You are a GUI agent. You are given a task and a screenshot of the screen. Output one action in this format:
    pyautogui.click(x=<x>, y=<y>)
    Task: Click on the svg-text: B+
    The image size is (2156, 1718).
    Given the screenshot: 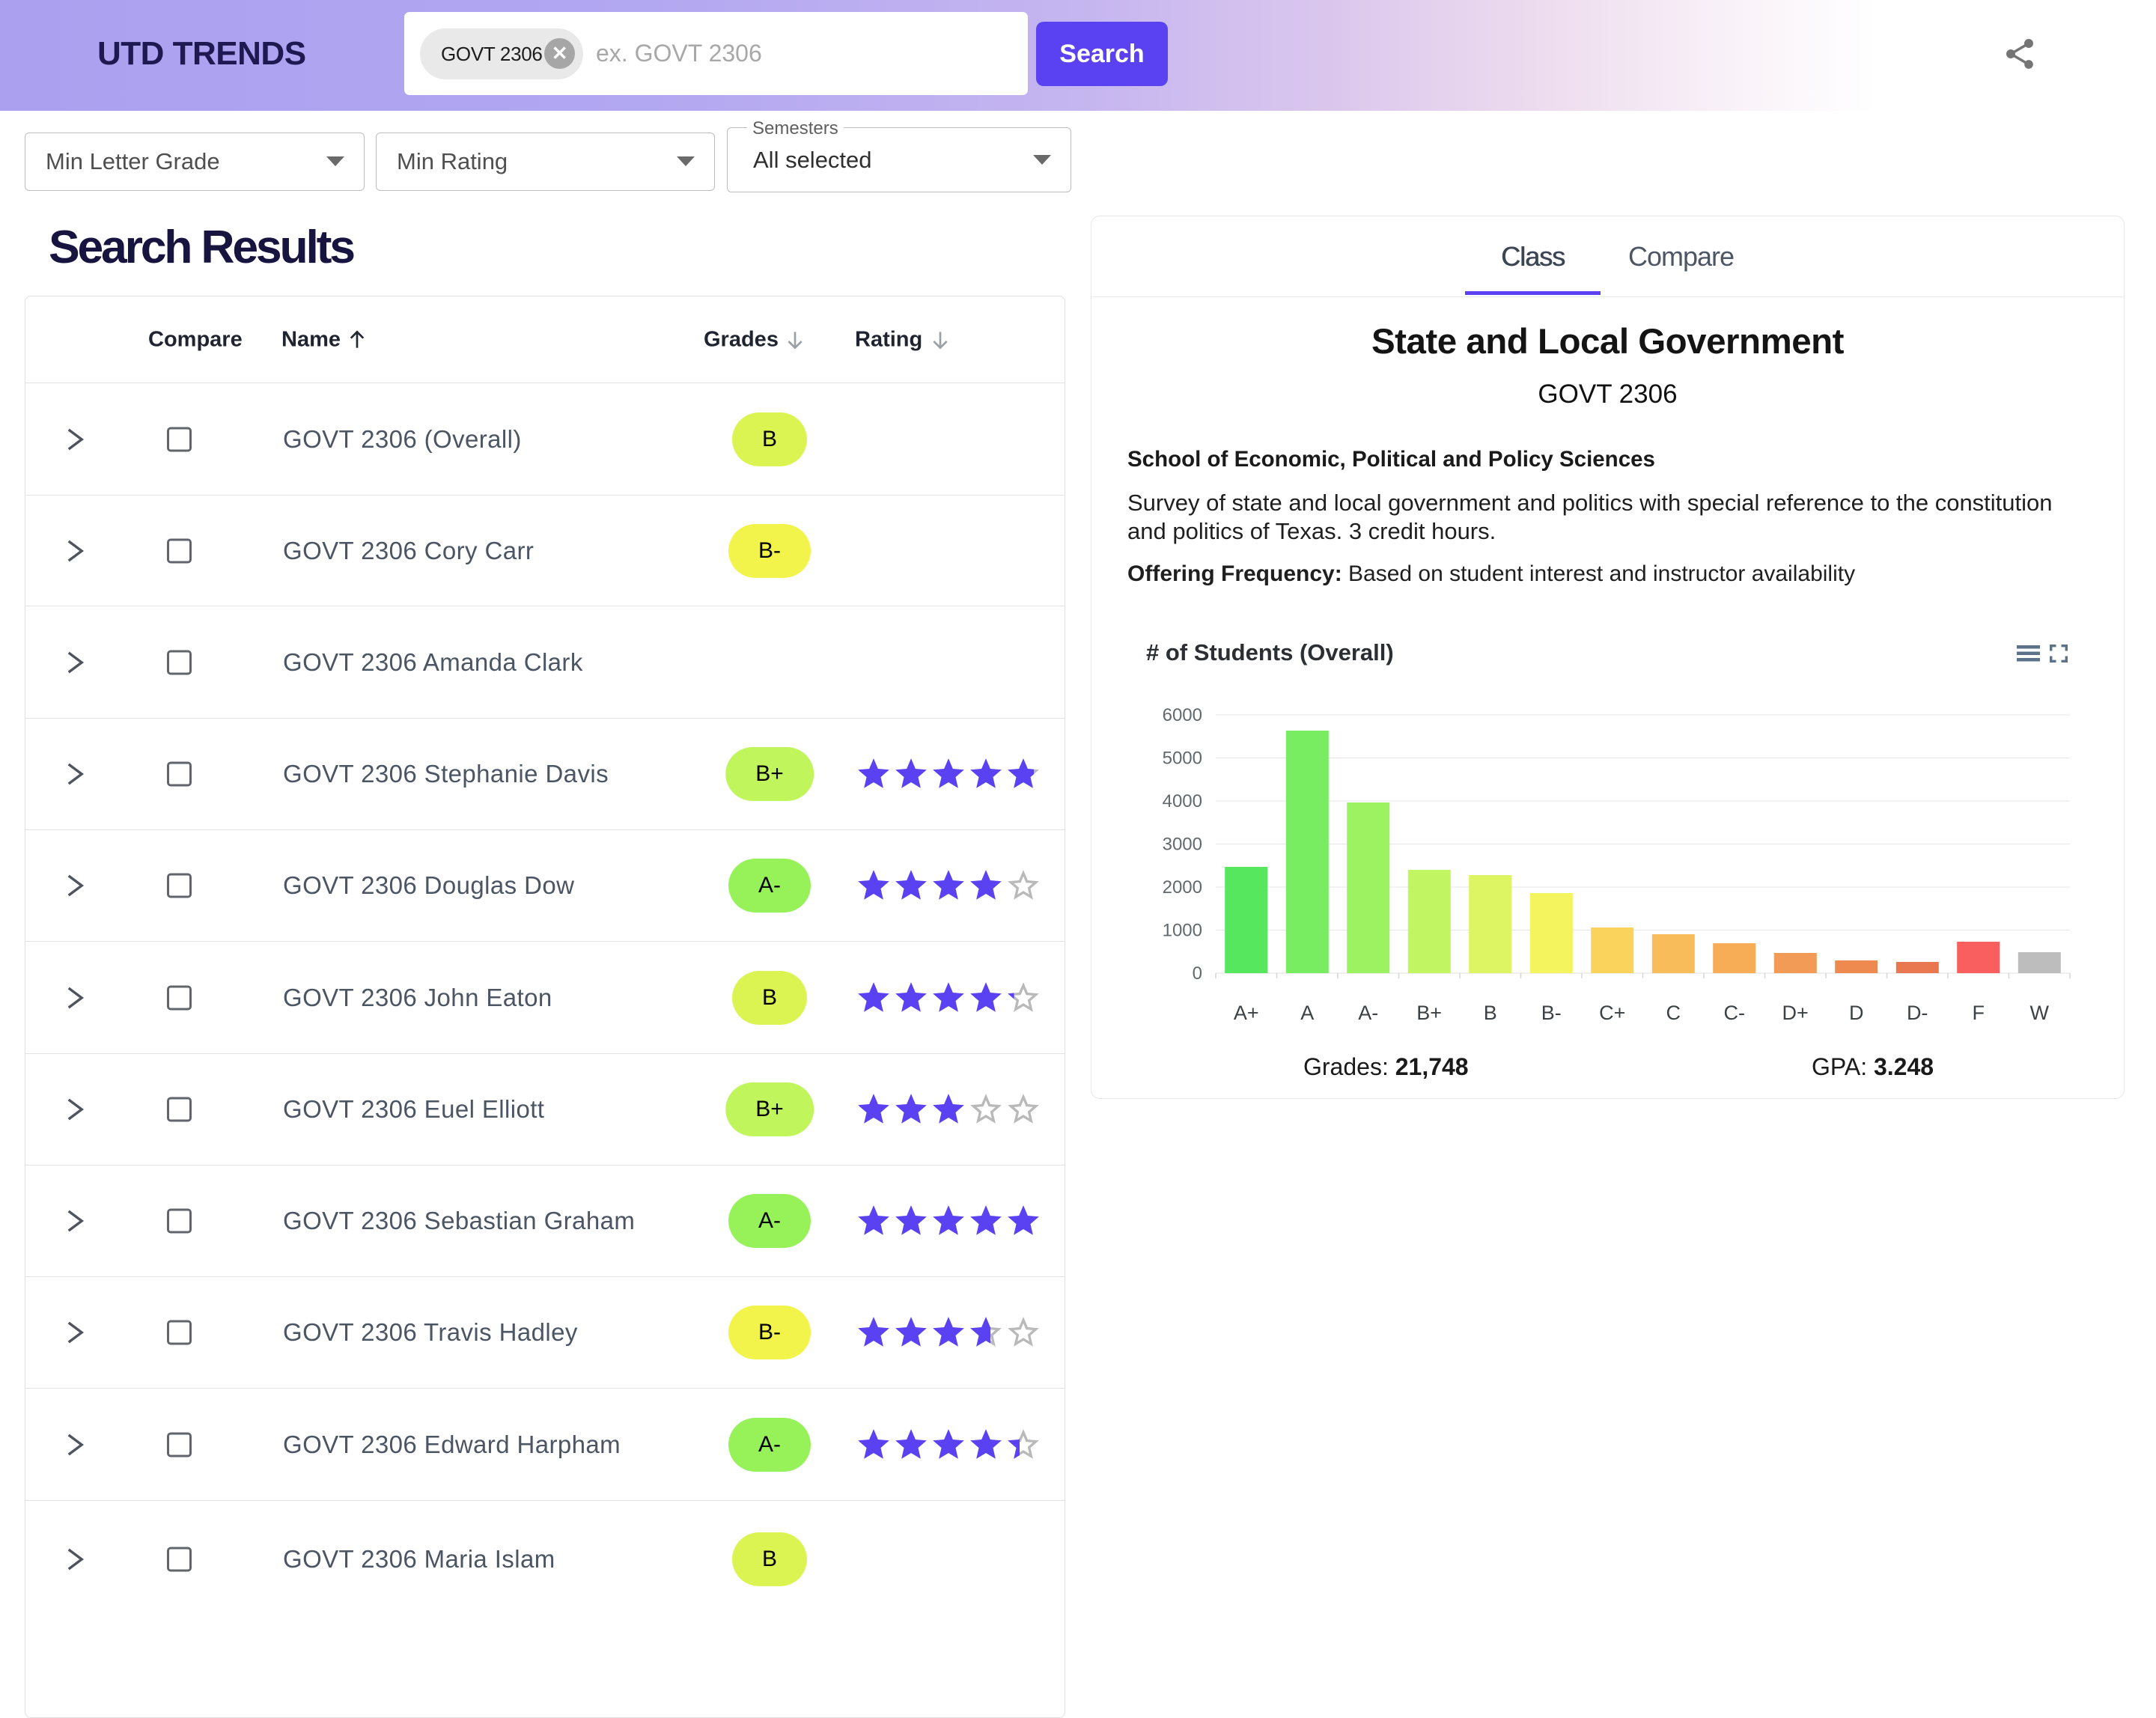 What is the action you would take?
    pyautogui.click(x=1429, y=1013)
    